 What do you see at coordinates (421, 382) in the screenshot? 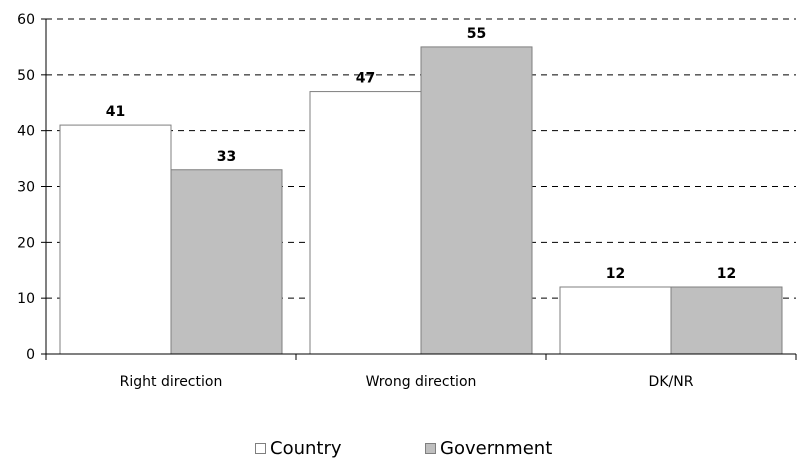
I see `x-category-label: Wrong direction` at bounding box center [421, 382].